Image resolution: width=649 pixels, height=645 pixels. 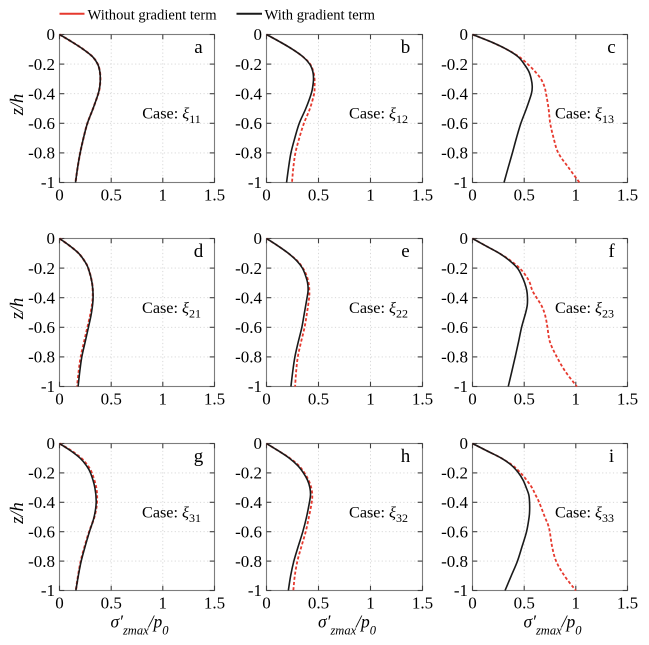 What do you see at coordinates (171, 116) in the screenshot?
I see `svg-text: Case: ξ11` at bounding box center [171, 116].